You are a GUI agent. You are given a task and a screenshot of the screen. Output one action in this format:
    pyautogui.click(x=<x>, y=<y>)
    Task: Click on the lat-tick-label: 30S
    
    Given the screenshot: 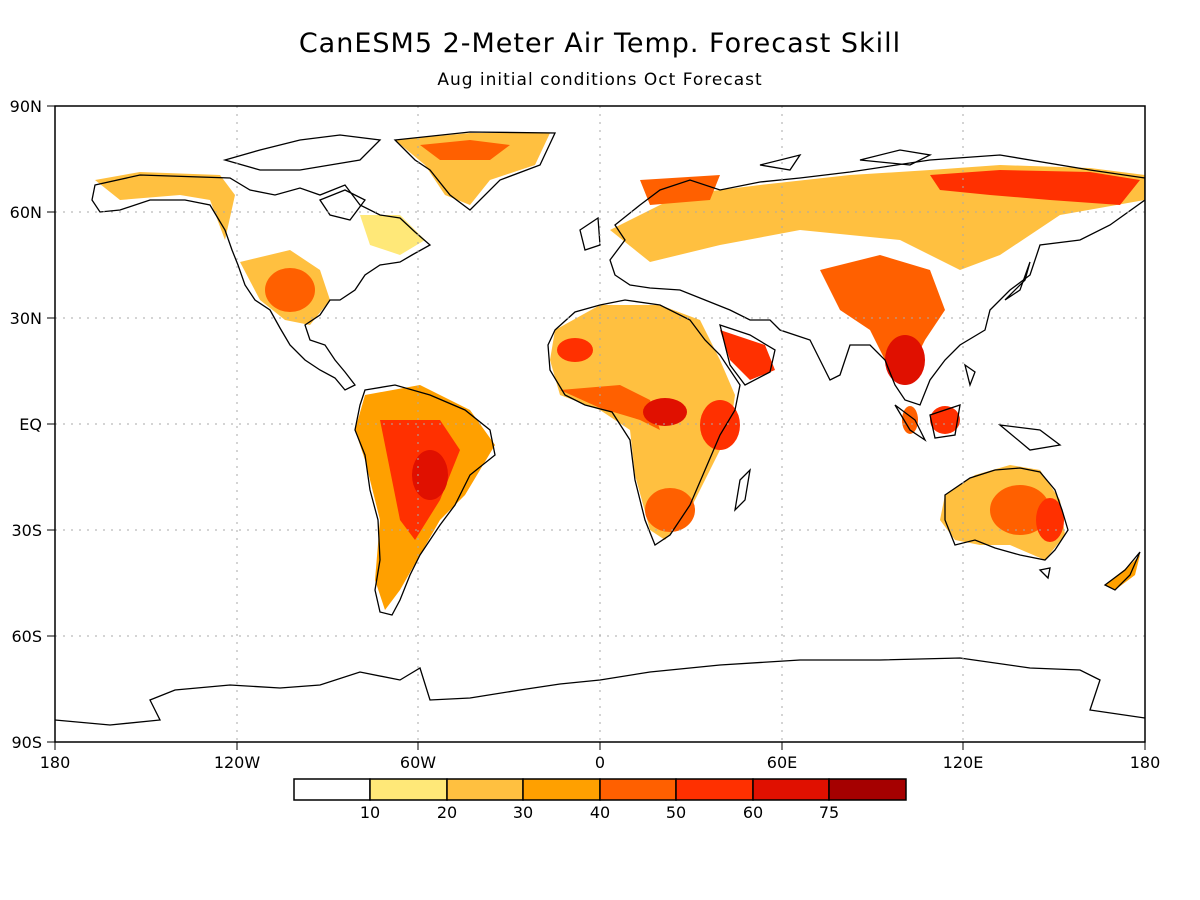 What is the action you would take?
    pyautogui.click(x=26, y=530)
    